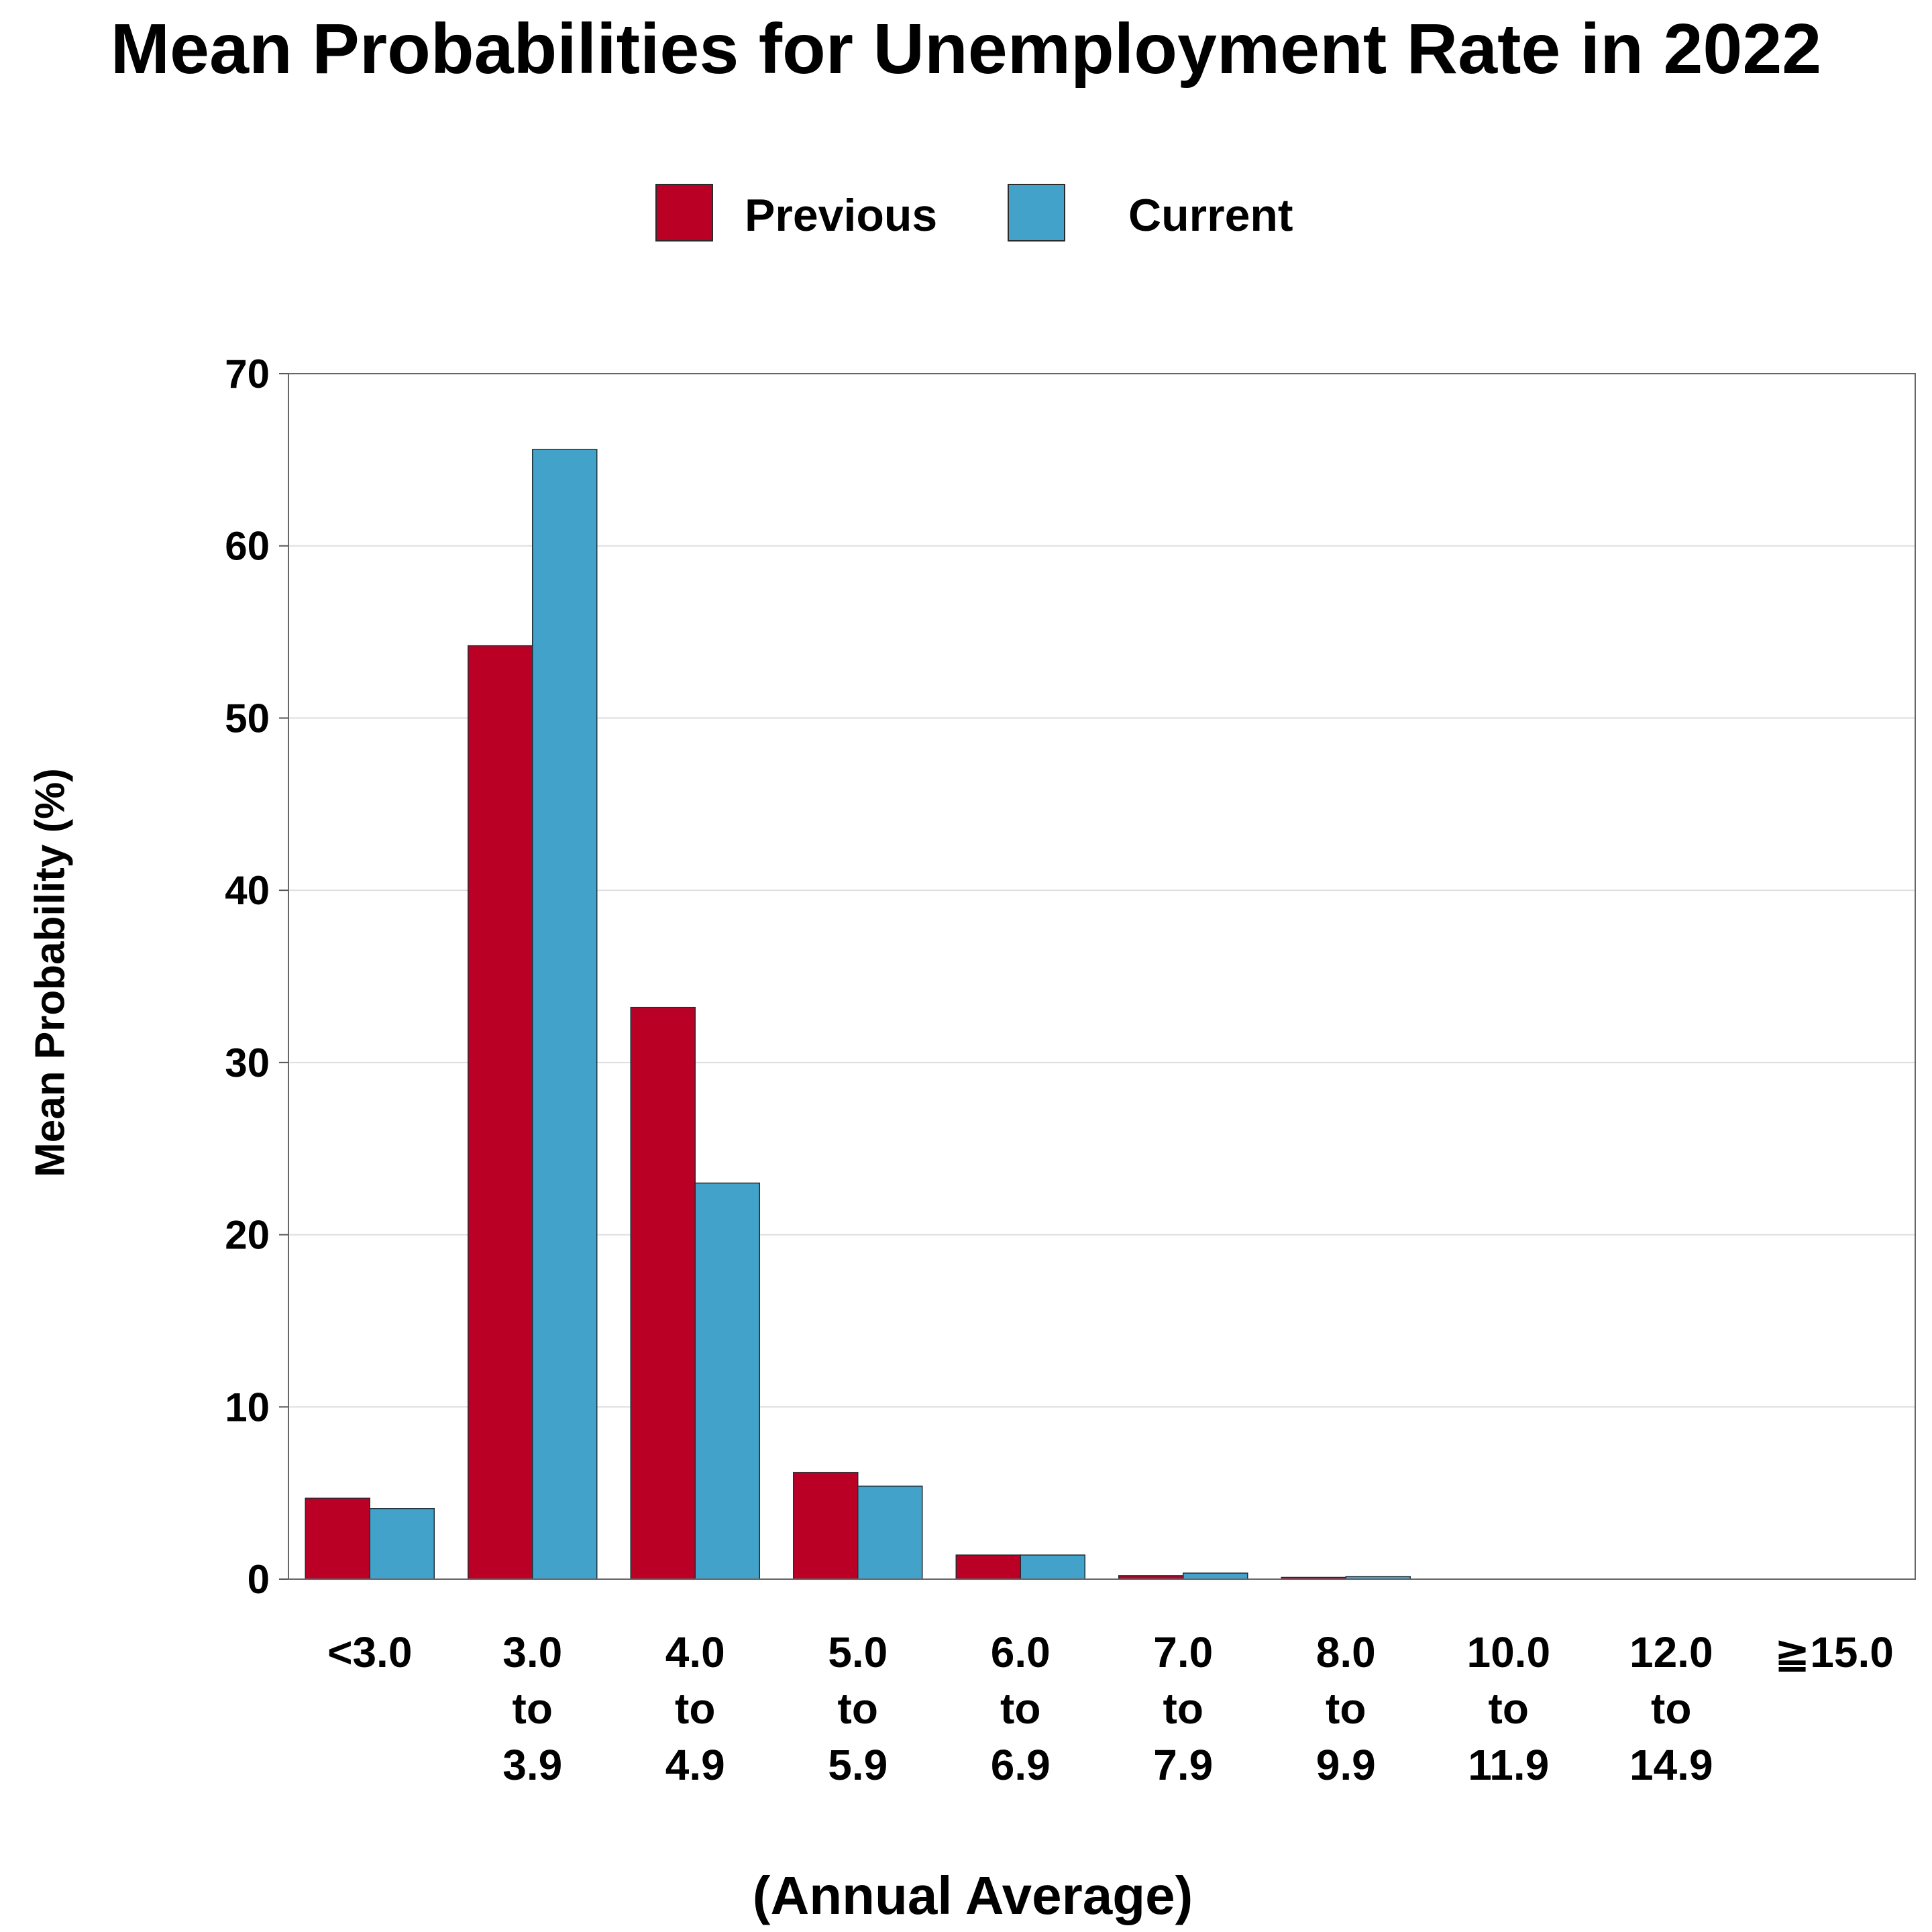 The width and height of the screenshot is (1932, 1932). I want to click on x-tick-line: <3.0, so click(369, 1652).